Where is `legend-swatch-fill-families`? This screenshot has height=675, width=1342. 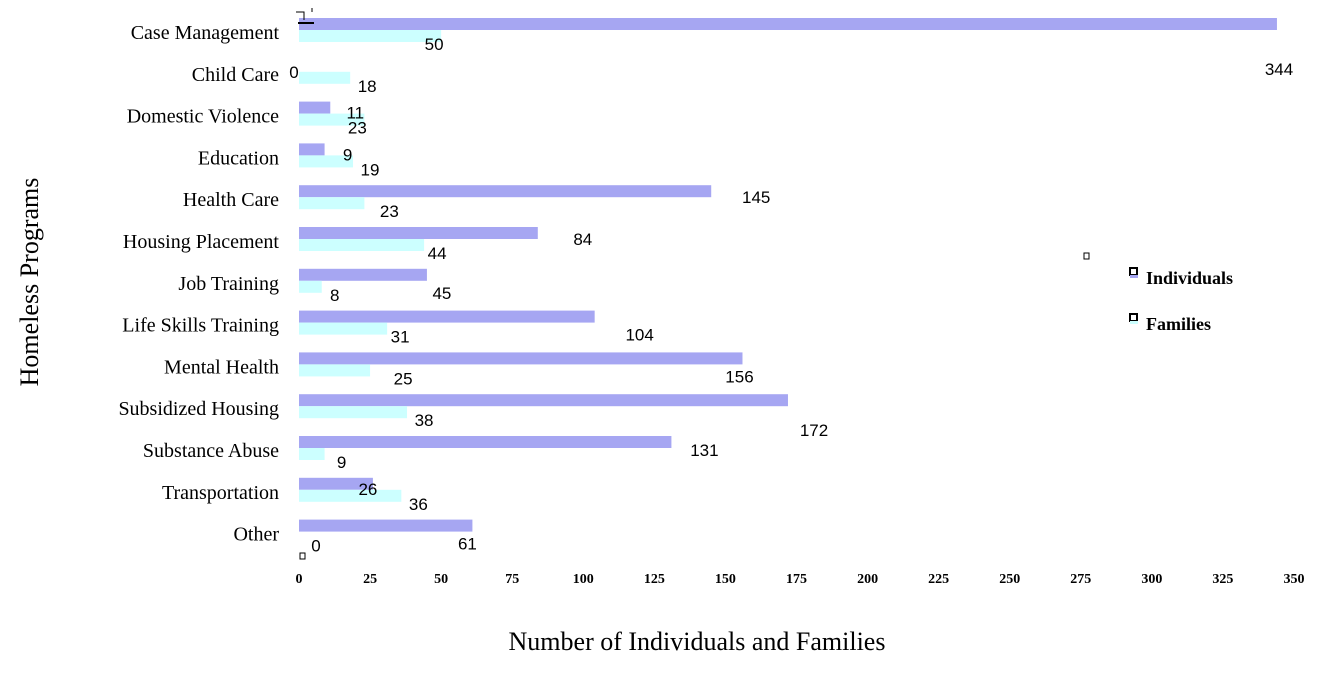
legend-swatch-fill-families is located at coordinates (1134, 322).